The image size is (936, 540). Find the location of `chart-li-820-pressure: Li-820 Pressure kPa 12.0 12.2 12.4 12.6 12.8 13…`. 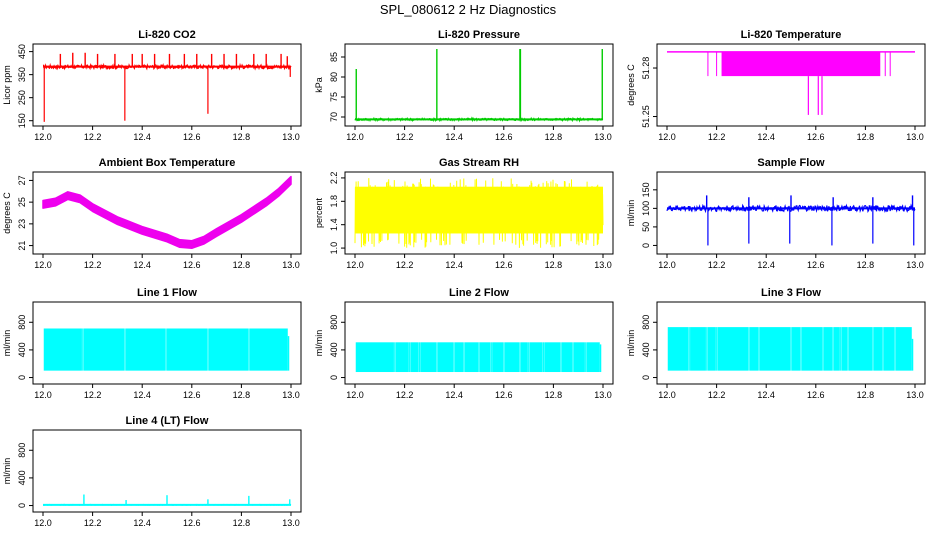

chart-li-820-pressure: Li-820 Pressure kPa 12.0 12.2 12.4 12.6 12.8 13… is located at coordinates (464, 85).